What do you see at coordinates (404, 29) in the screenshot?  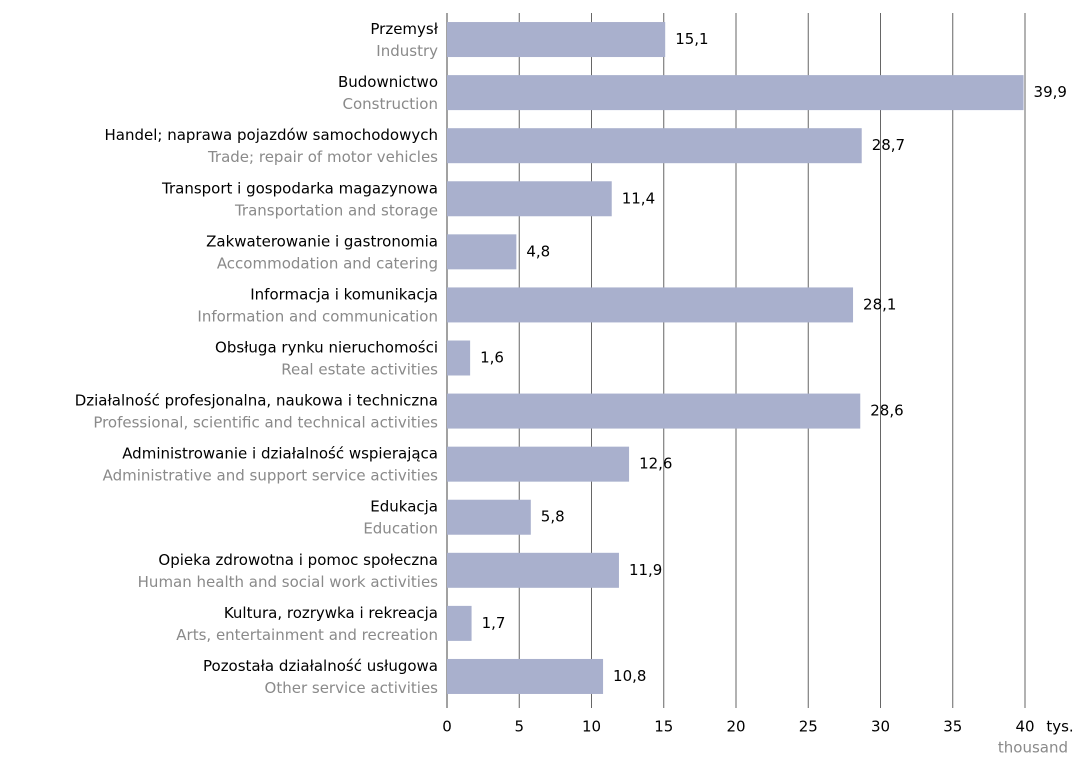 I see `category-label: Przemysł` at bounding box center [404, 29].